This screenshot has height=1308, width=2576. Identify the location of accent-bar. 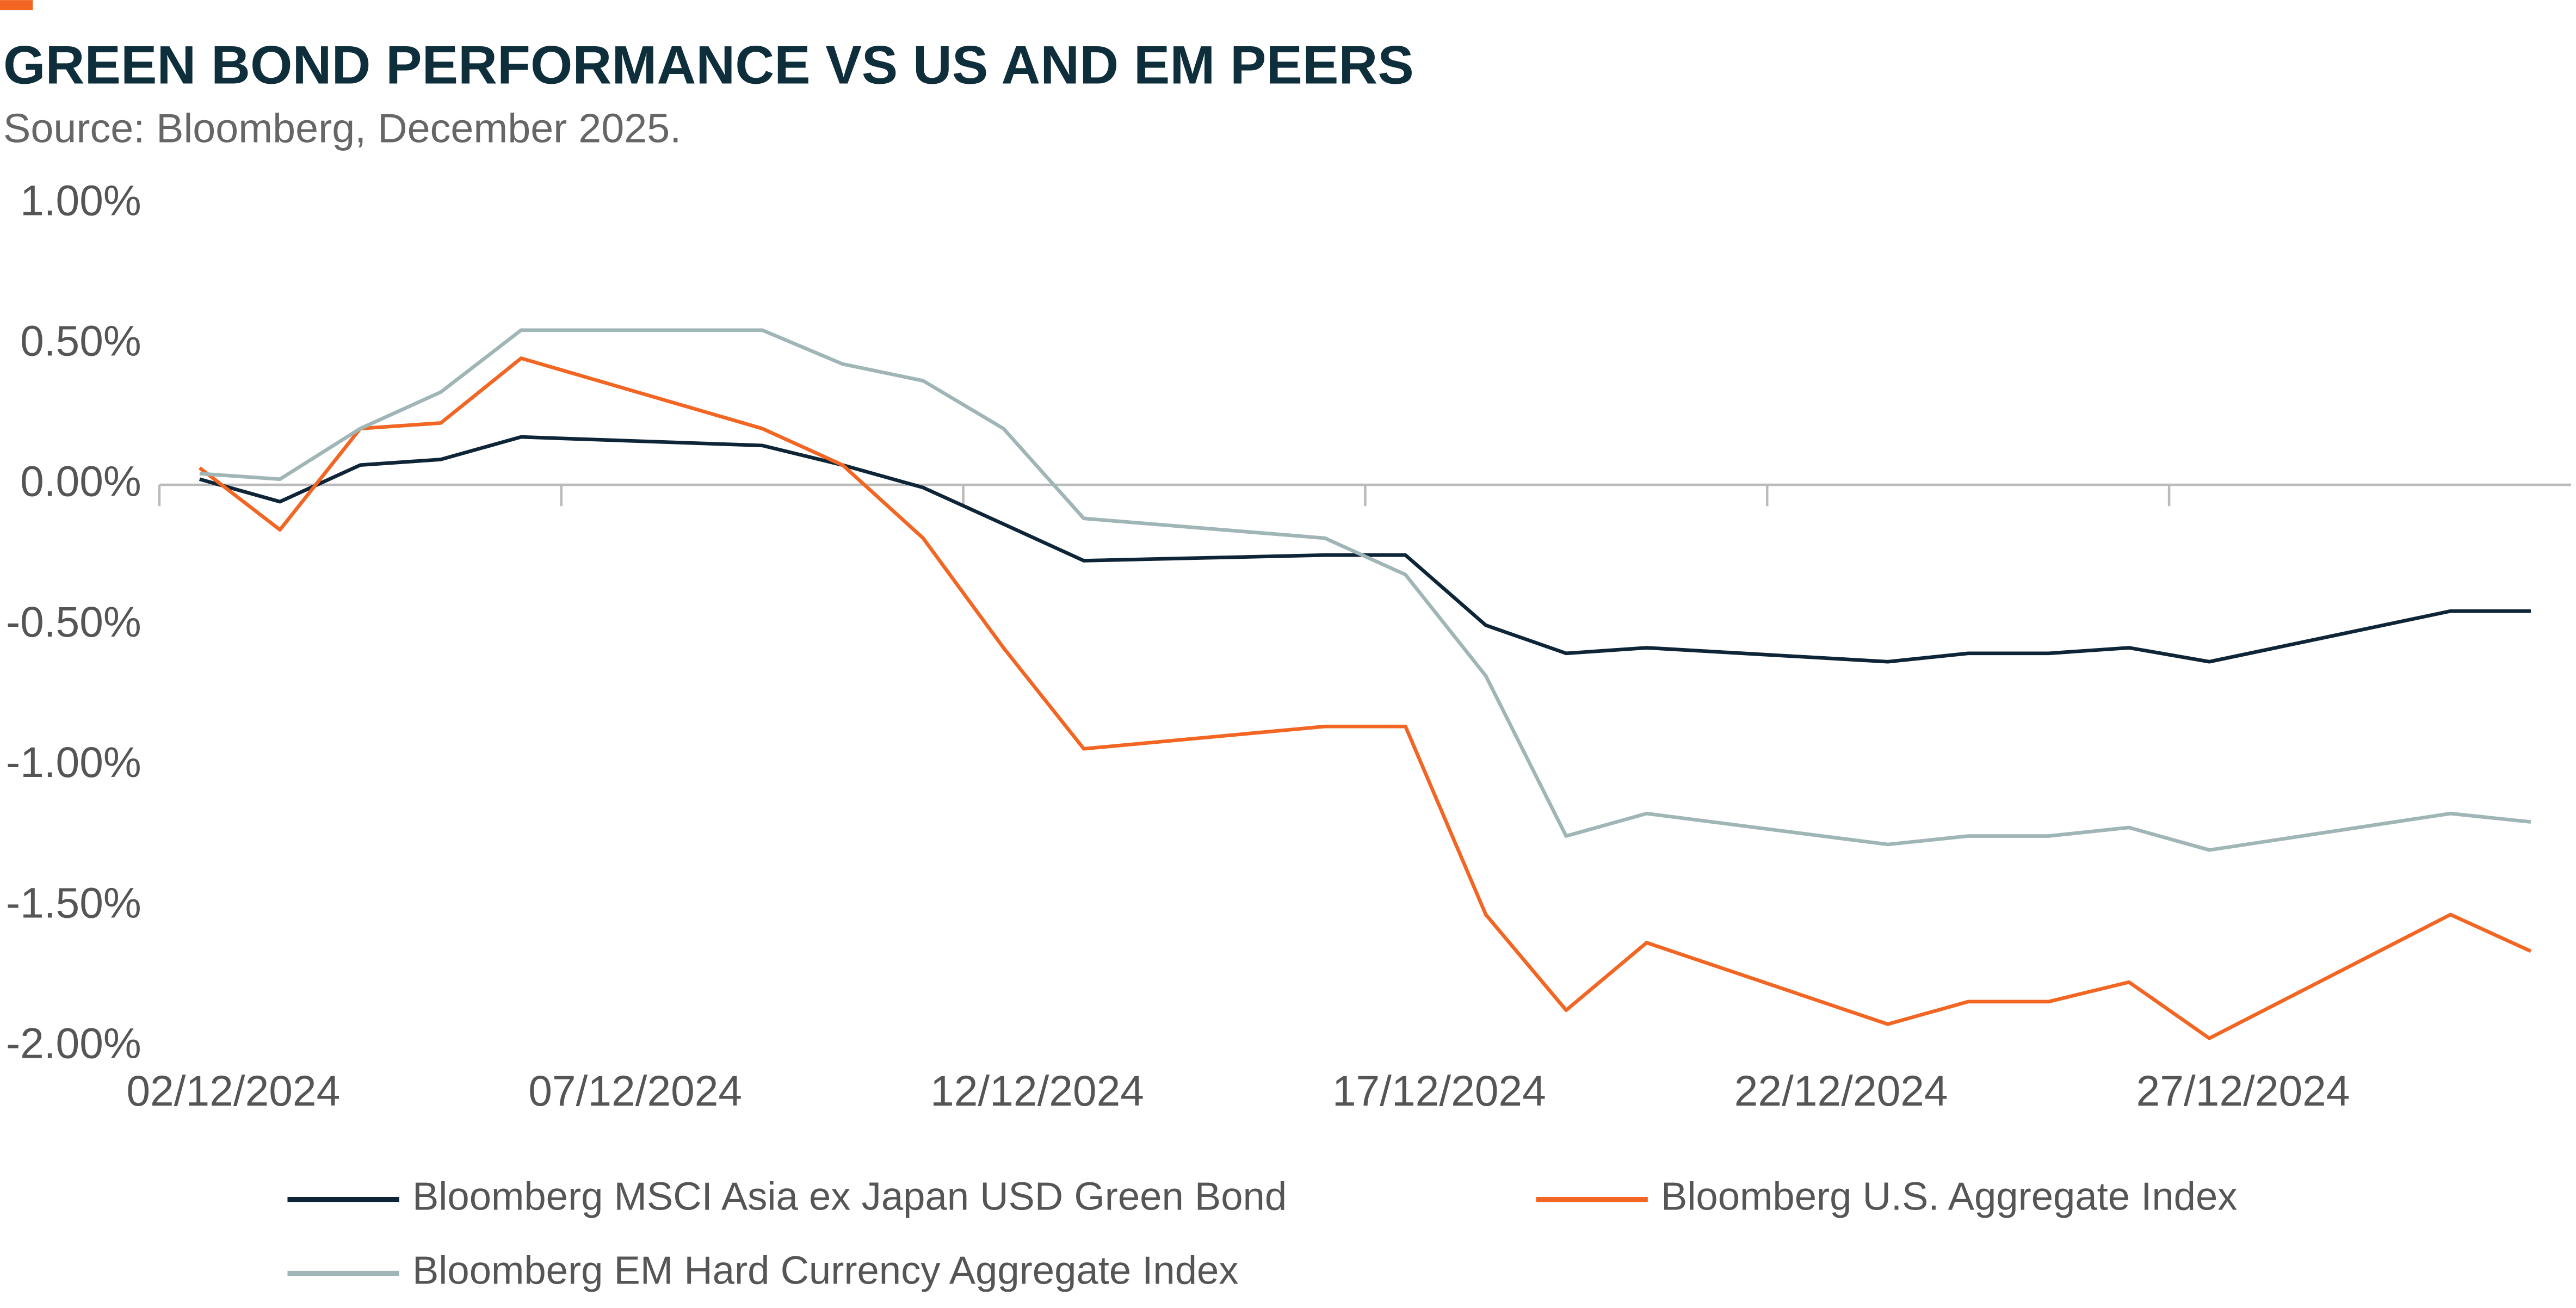
(17, 5).